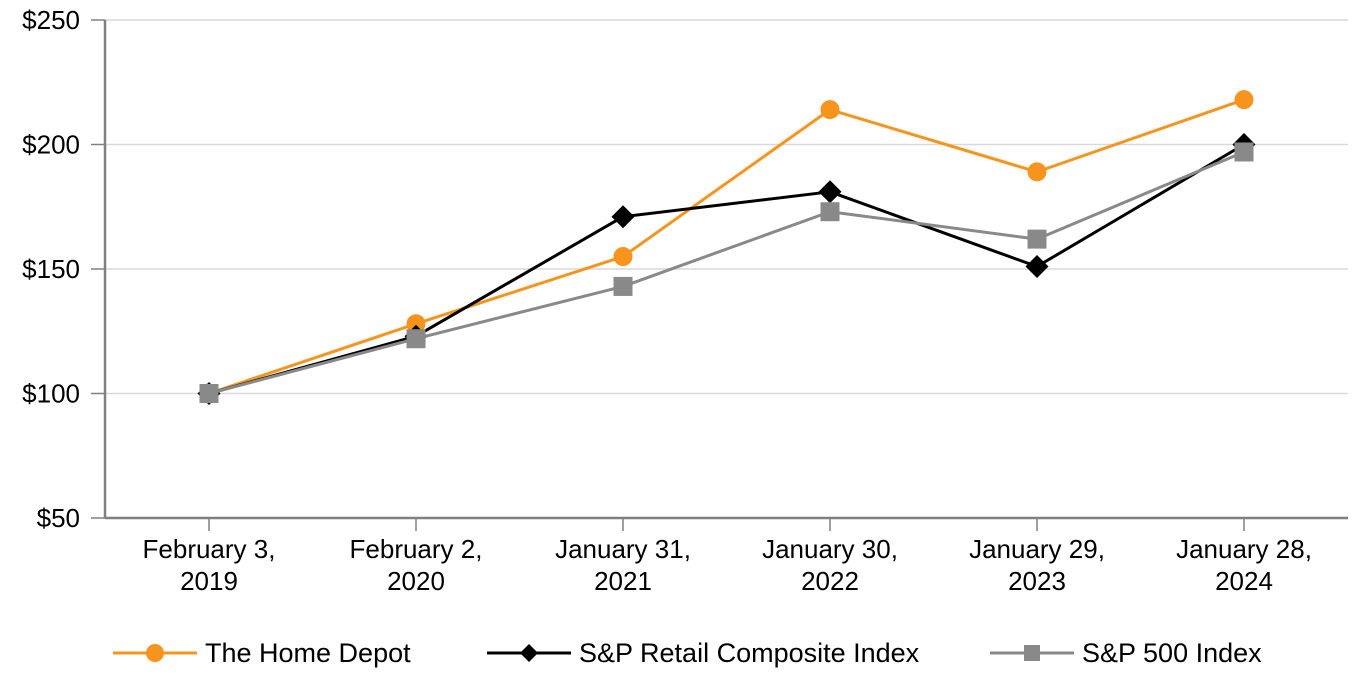  I want to click on x-axis-category-label-line2: 2020, so click(416, 581).